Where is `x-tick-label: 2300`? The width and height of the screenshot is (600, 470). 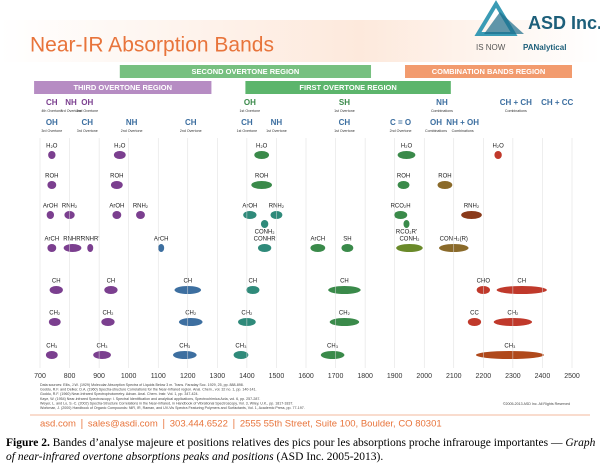 x-tick-label: 2300 is located at coordinates (513, 376).